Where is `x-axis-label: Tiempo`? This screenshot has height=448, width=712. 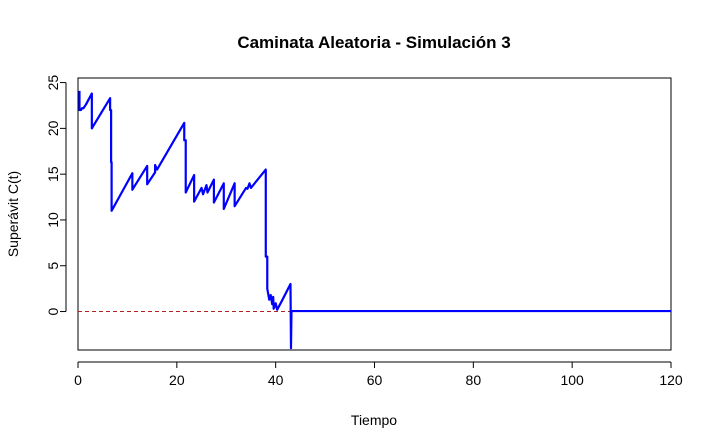 x-axis-label: Tiempo is located at coordinates (374, 420).